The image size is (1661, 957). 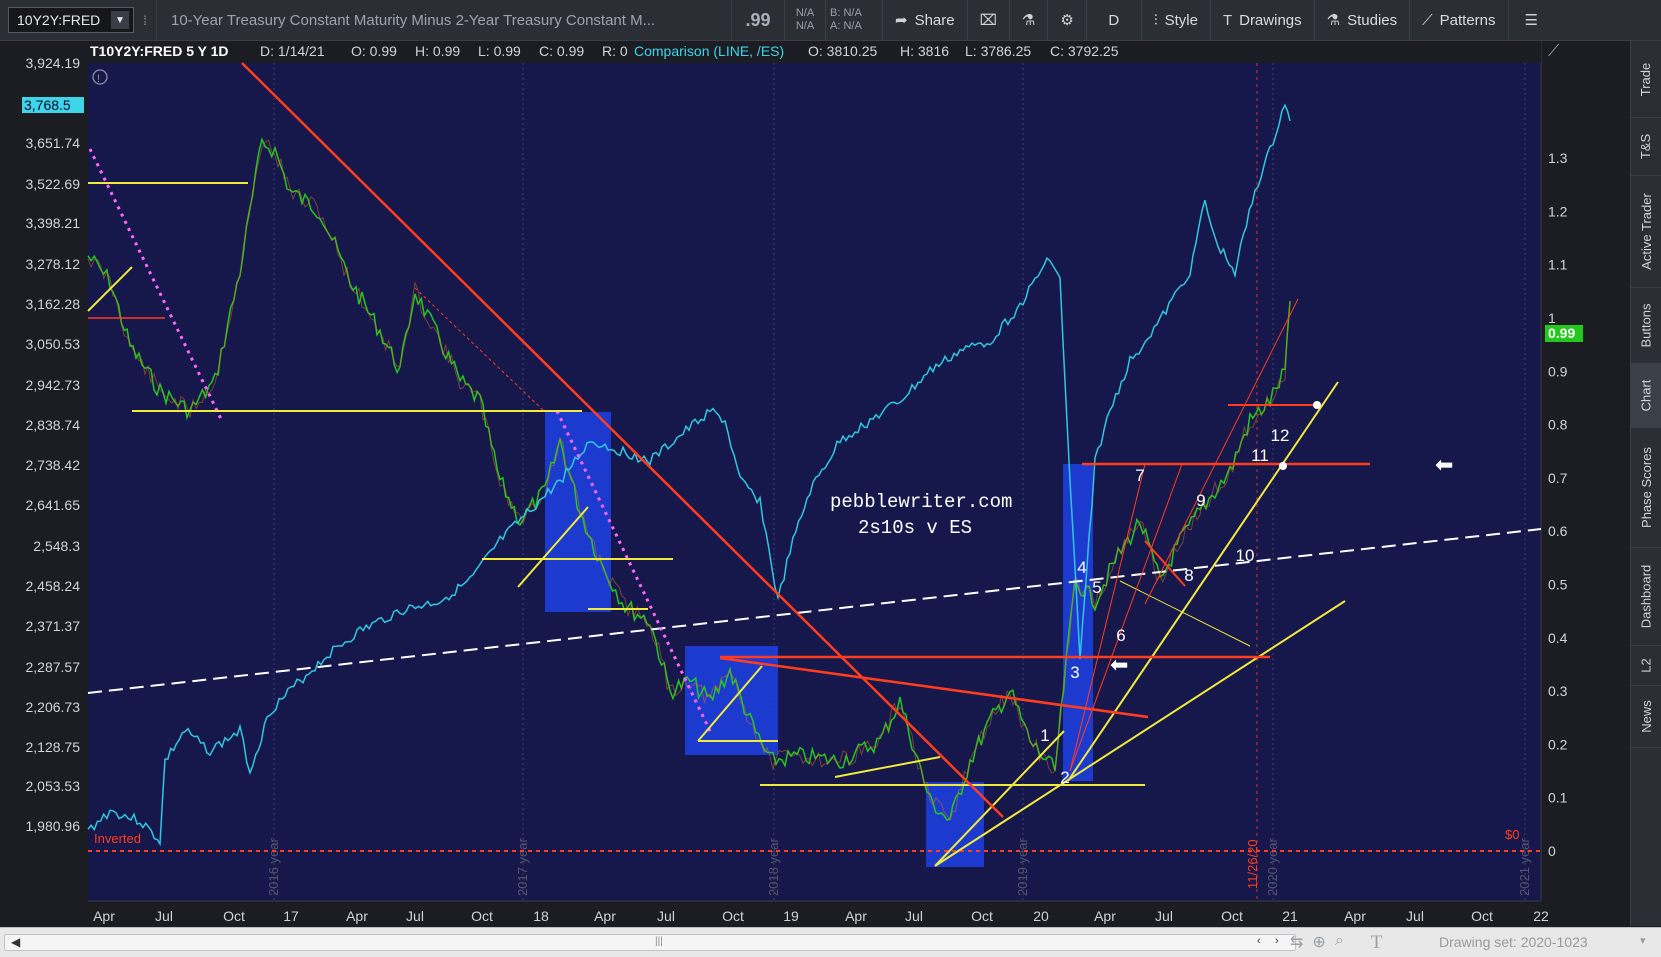 I want to click on header-range: R: 0, so click(x=615, y=51).